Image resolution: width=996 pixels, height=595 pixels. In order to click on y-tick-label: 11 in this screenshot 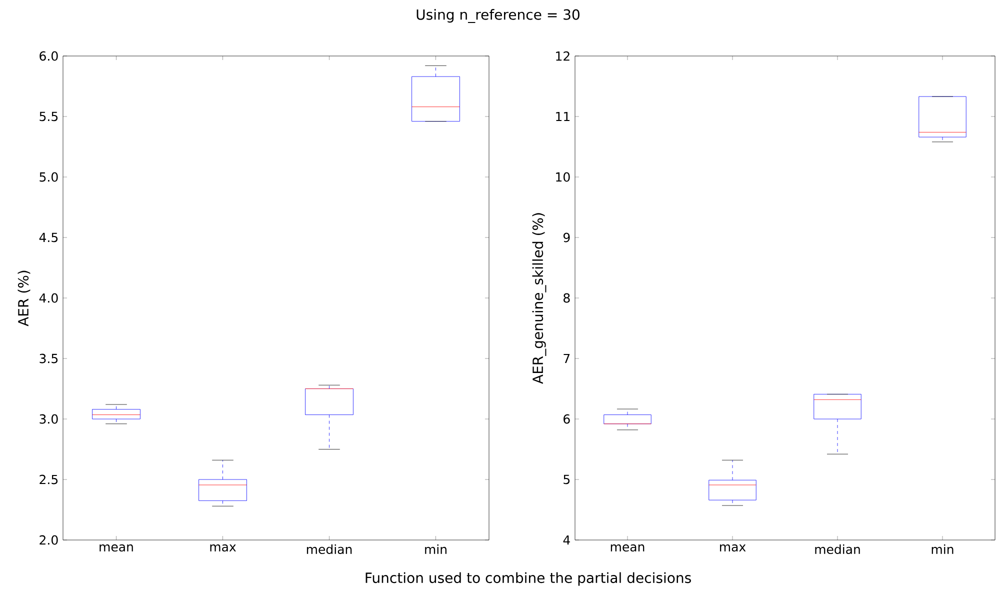, I will do `click(563, 117)`.